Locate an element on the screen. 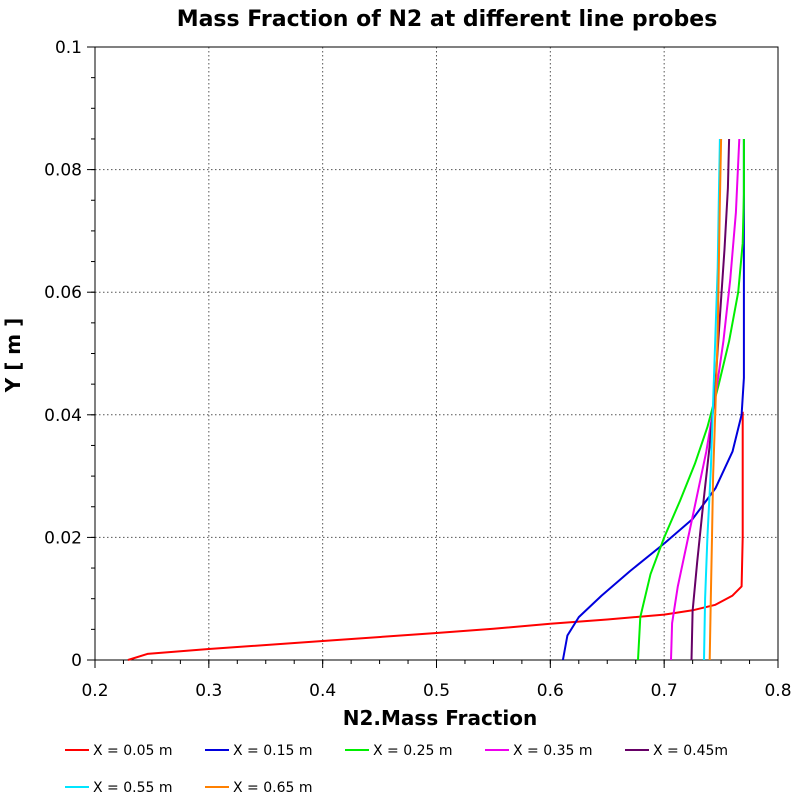 The width and height of the screenshot is (800, 800). y-tick-label: 0 is located at coordinates (76, 661).